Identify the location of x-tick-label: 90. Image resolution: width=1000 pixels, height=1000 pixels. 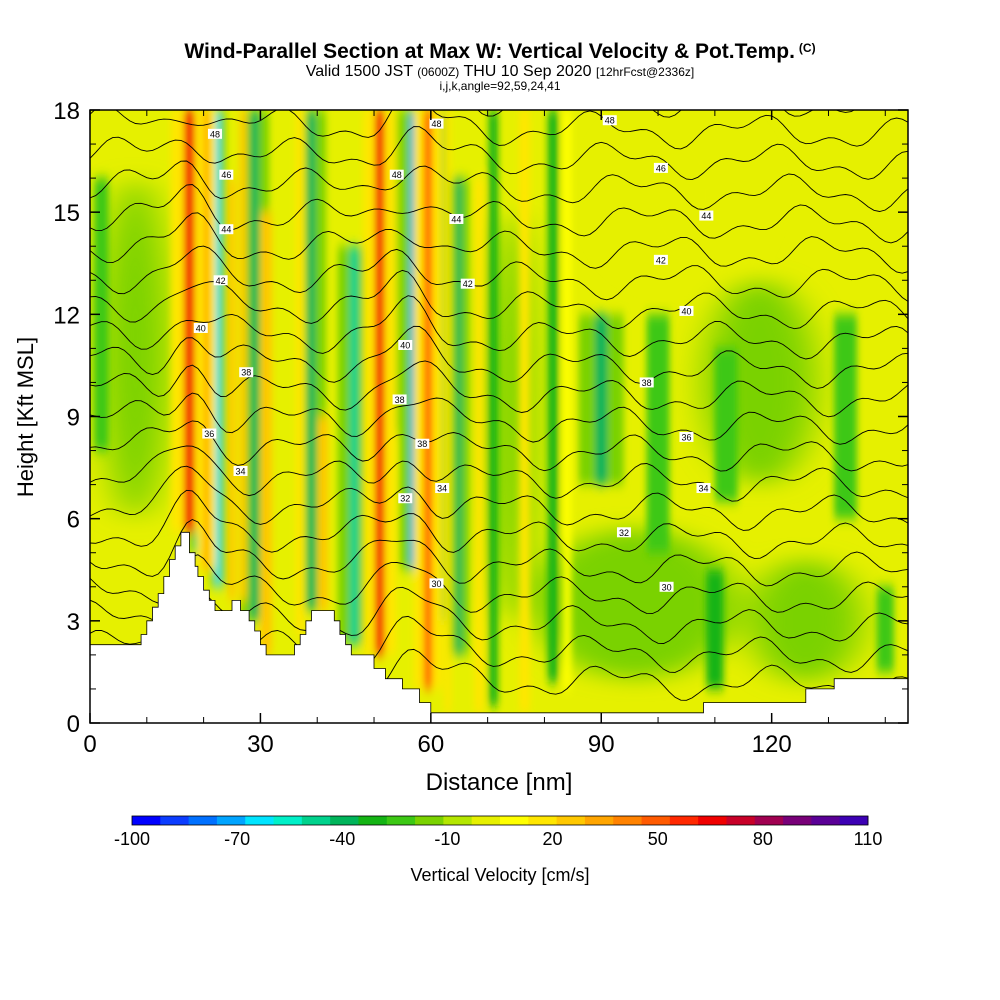
(601, 744).